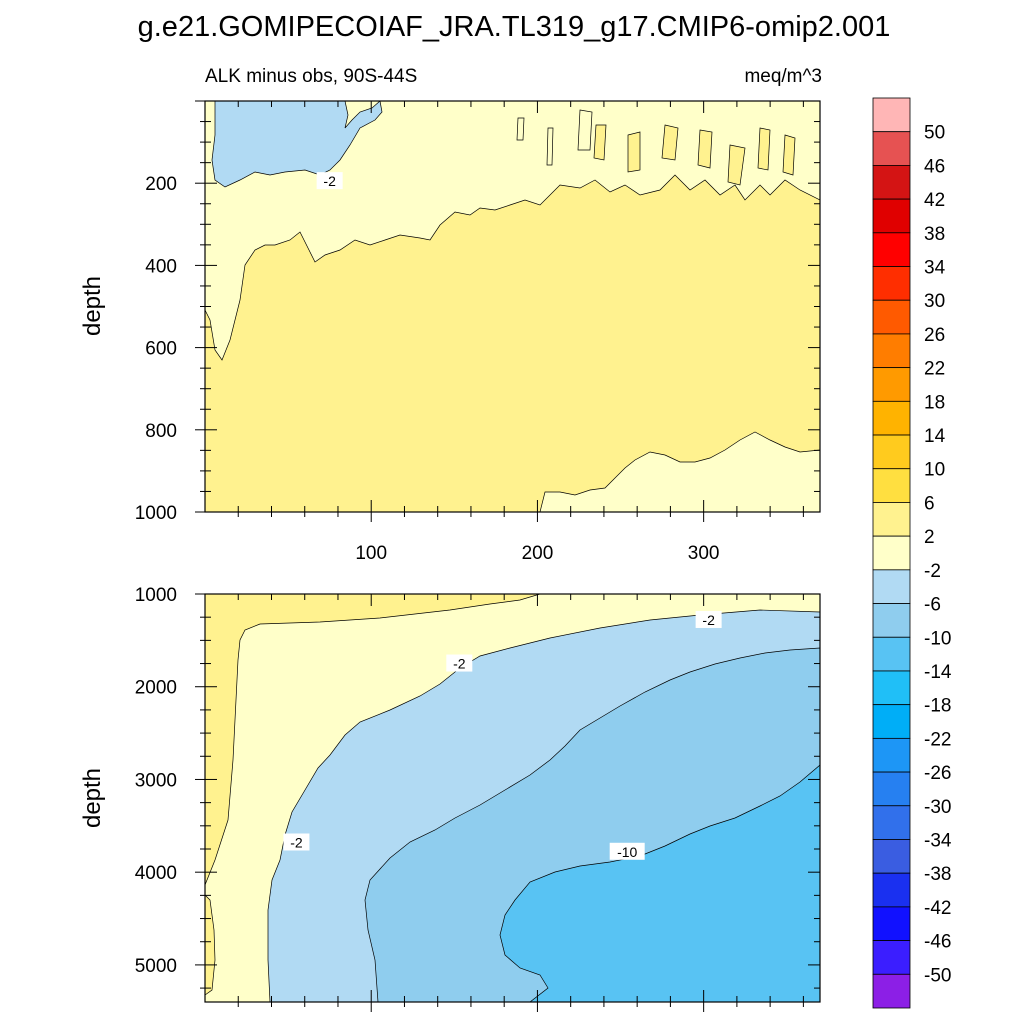  I want to click on colorbar-label: -30, so click(937, 807).